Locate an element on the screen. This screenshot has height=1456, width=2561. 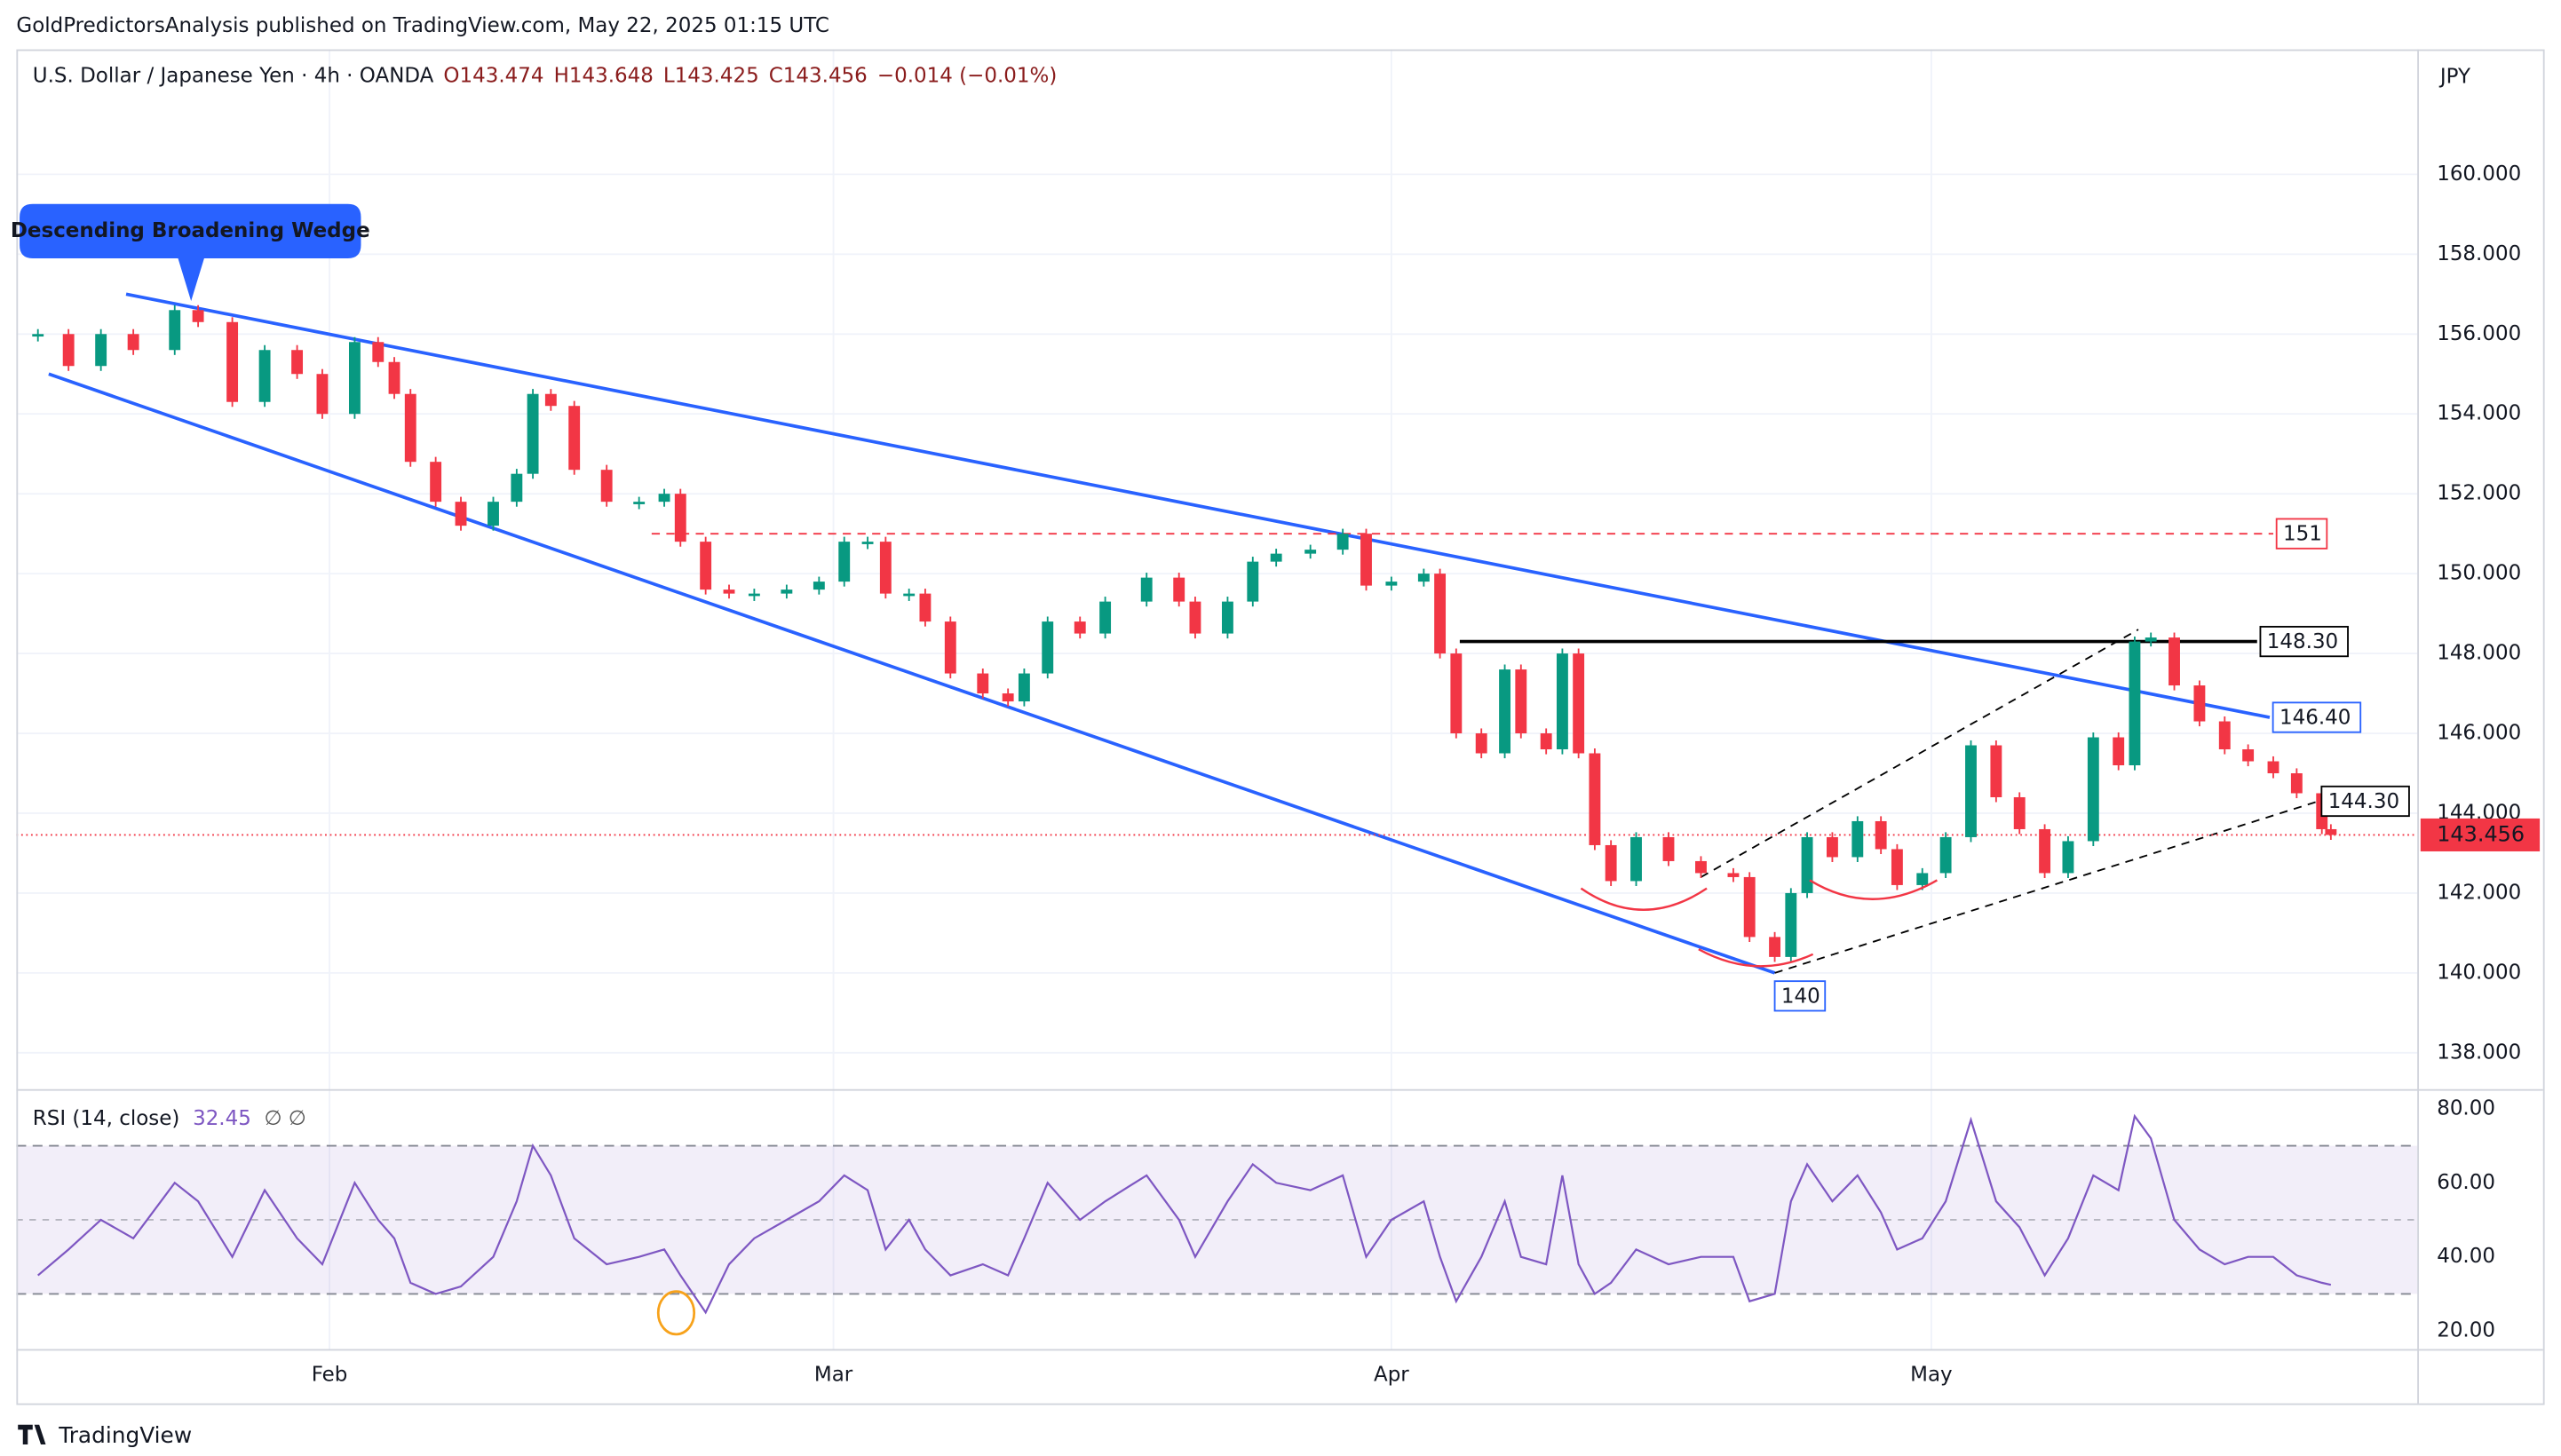
rsi-highlight is located at coordinates (676, 1313).